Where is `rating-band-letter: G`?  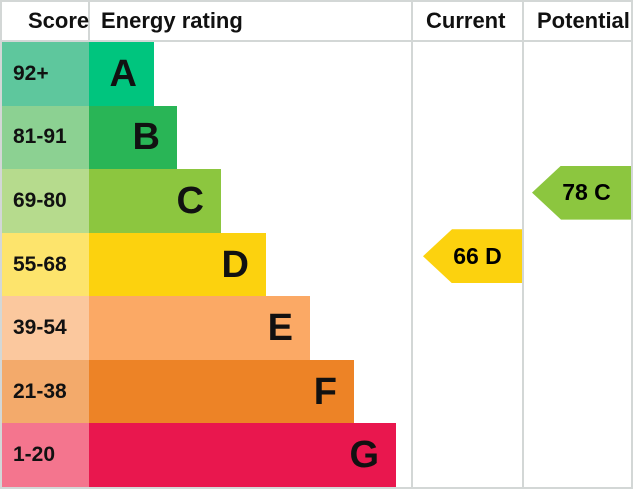 rating-band-letter: G is located at coordinates (364, 455).